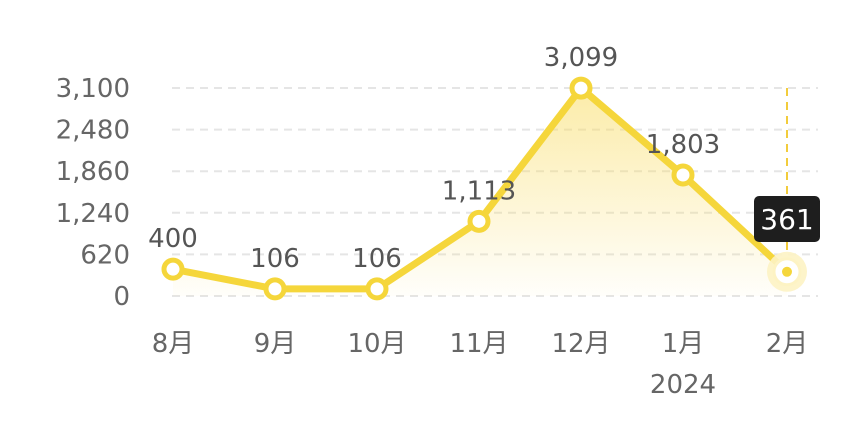 This screenshot has width=852, height=442. What do you see at coordinates (478, 344) in the screenshot?
I see `x-tick-label: 11月` at bounding box center [478, 344].